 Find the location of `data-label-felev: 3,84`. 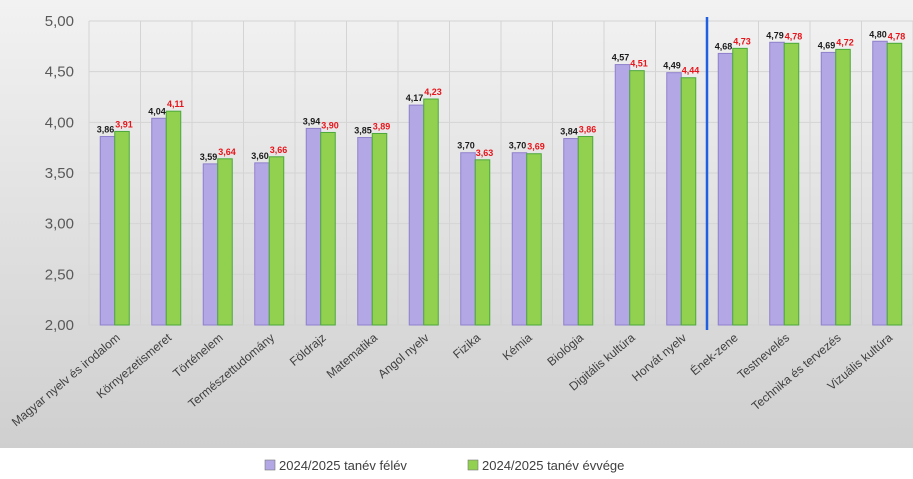

data-label-felev: 3,84 is located at coordinates (569, 132).